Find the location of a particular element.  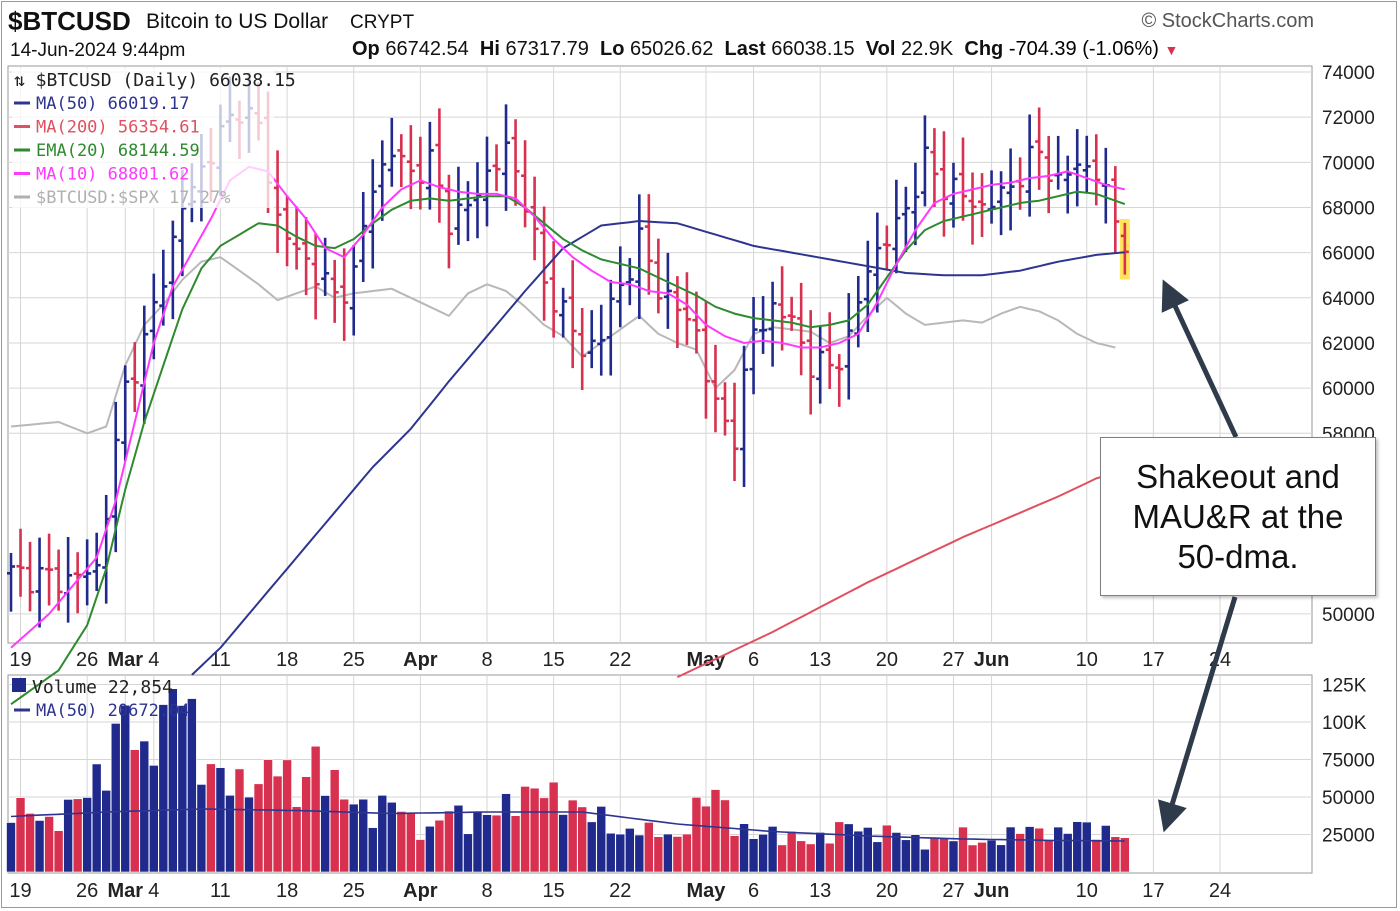

price-legend-entry: EMA(20) 68144.59 is located at coordinates (118, 151).